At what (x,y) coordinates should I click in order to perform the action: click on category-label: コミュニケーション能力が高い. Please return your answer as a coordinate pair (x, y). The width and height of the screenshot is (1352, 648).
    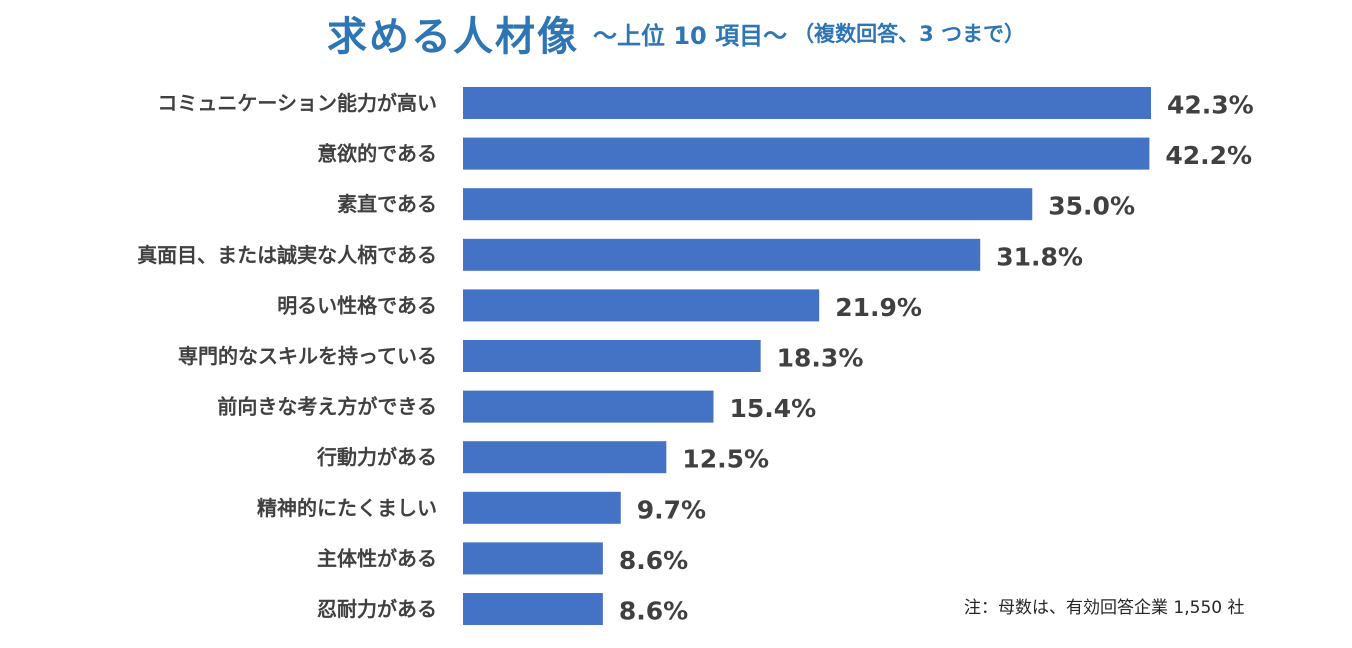
    Looking at the image, I should click on (297, 103).